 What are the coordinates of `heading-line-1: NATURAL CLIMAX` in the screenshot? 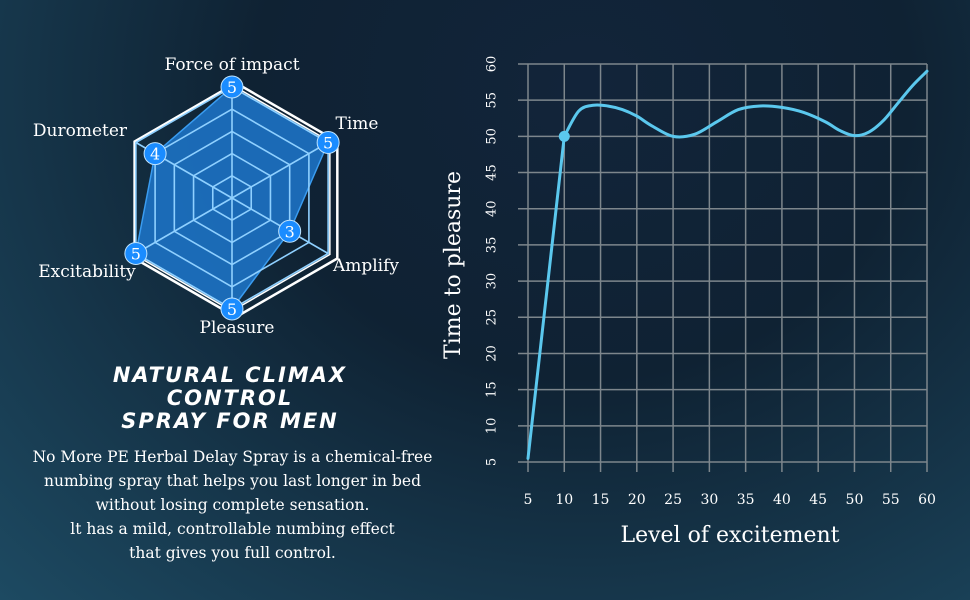 It's located at (230, 375).